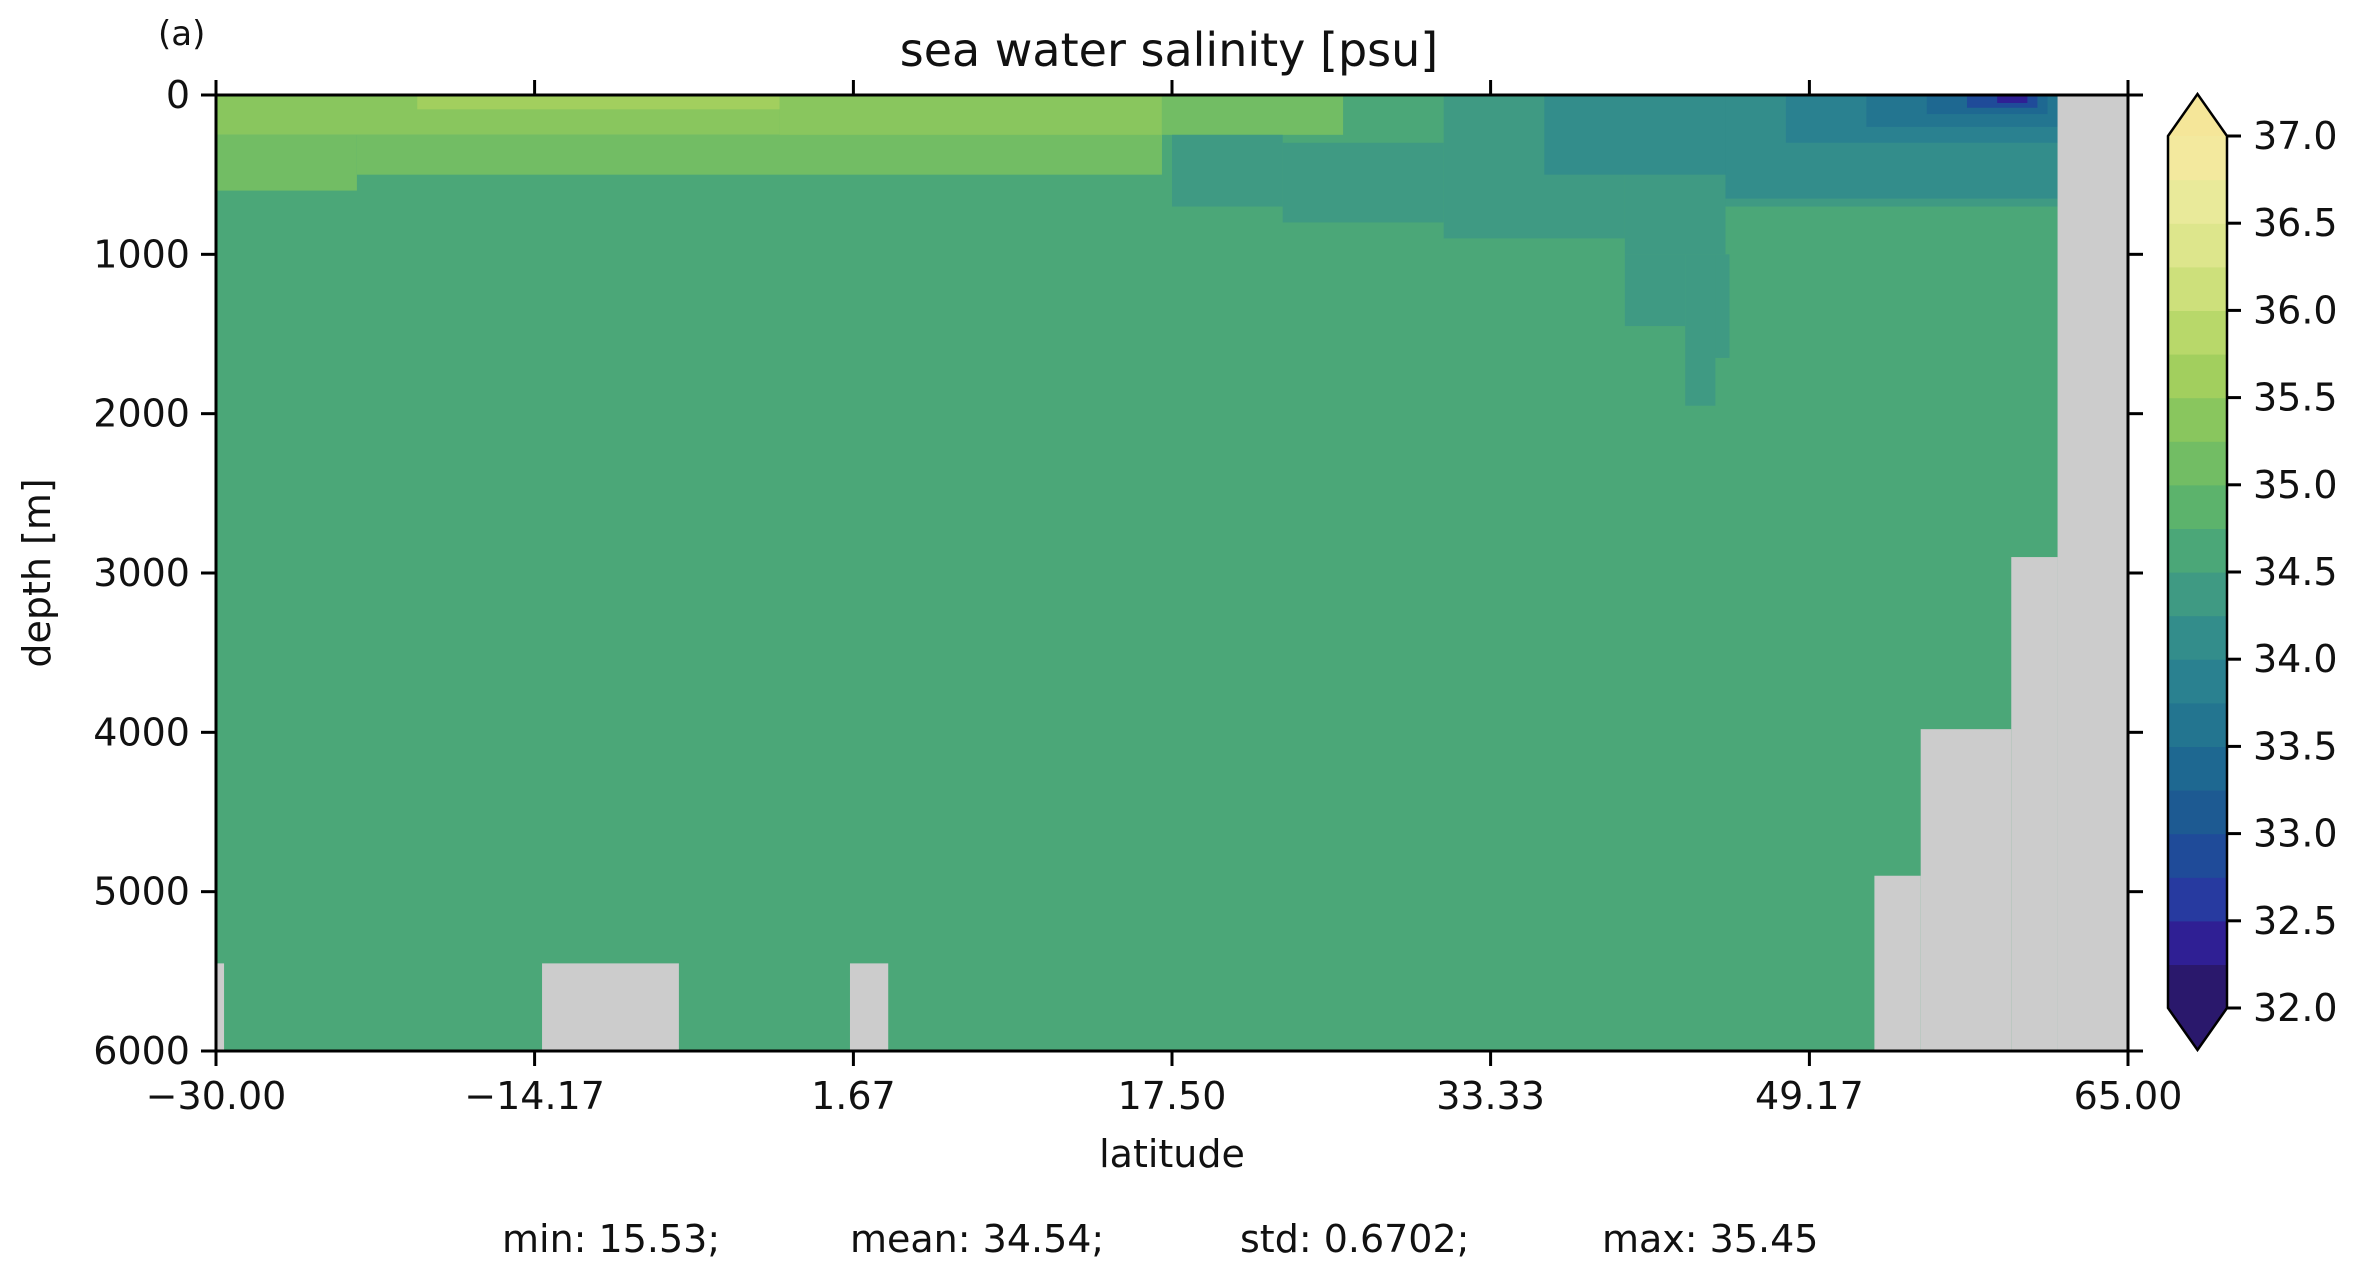 The width and height of the screenshot is (2362, 1263). What do you see at coordinates (611, 1239) in the screenshot?
I see `stat-min: min: 15.53;` at bounding box center [611, 1239].